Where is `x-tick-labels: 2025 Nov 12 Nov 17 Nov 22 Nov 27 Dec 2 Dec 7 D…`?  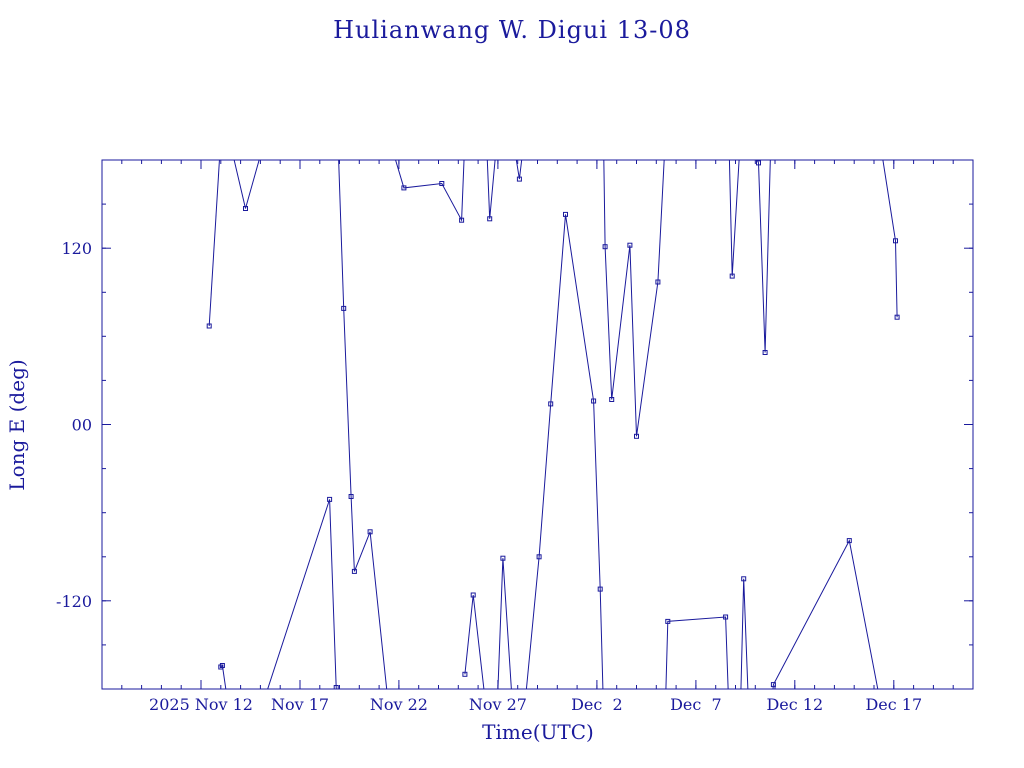 x-tick-labels: 2025 Nov 12 Nov 17 Nov 22 Nov 27 Dec 2 Dec 7 D… is located at coordinates (535, 704).